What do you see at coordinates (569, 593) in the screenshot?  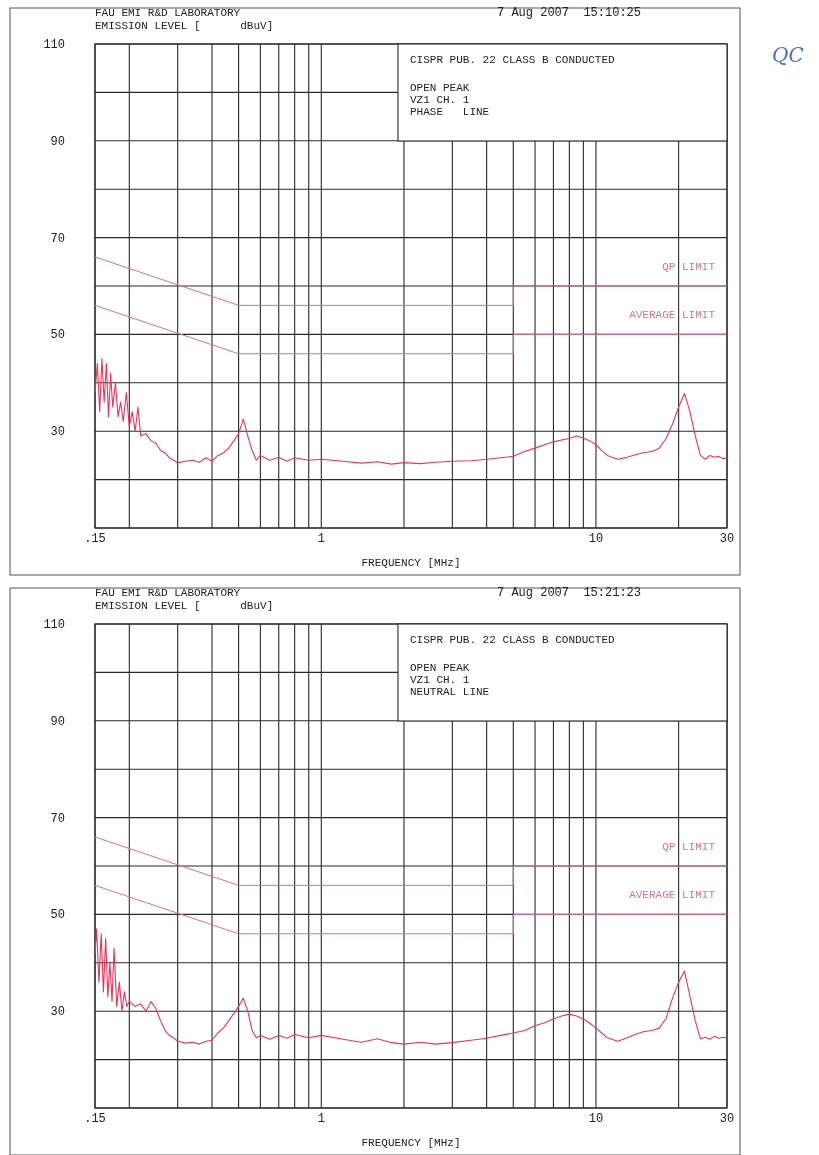 I see `text: 7 Aug 2007 15:21:23` at bounding box center [569, 593].